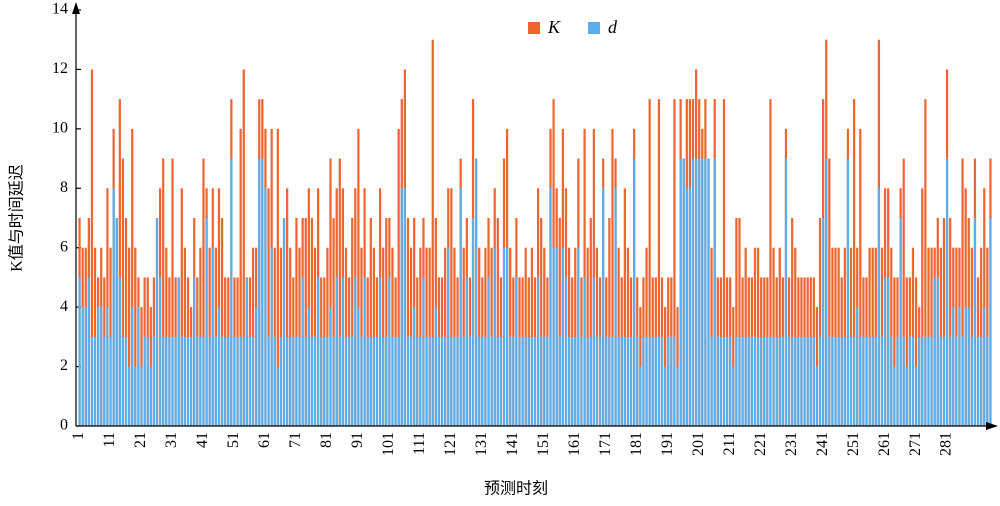 The image size is (1000, 506). Describe the element at coordinates (534, 28) in the screenshot. I see `legend-swatch` at that location.